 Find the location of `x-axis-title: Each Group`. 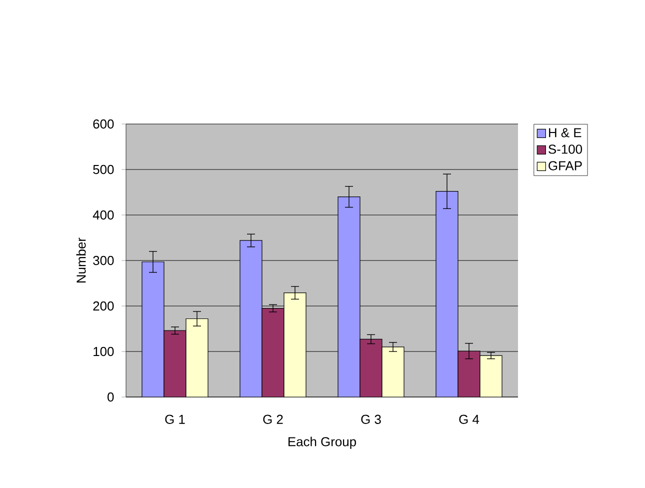

x-axis-title: Each Group is located at coordinates (322, 442).